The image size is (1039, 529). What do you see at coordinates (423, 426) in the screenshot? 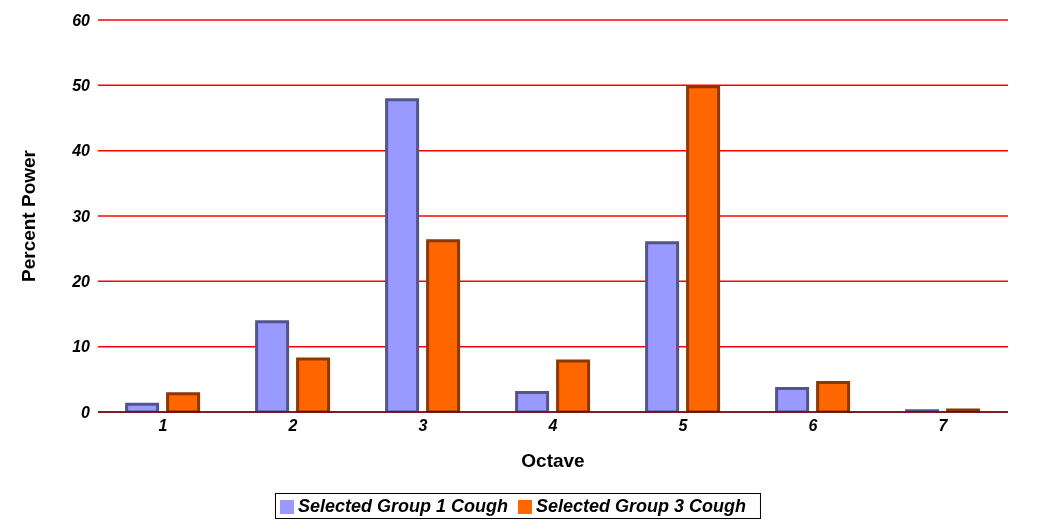
I see `x-tick-label: 3` at bounding box center [423, 426].